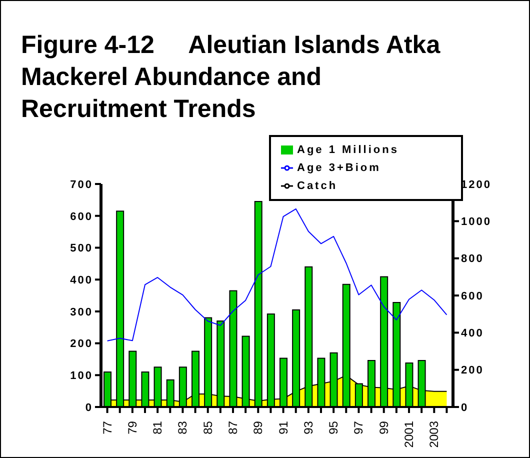  What do you see at coordinates (233, 427) in the screenshot?
I see `x-tick-label: 87` at bounding box center [233, 427].